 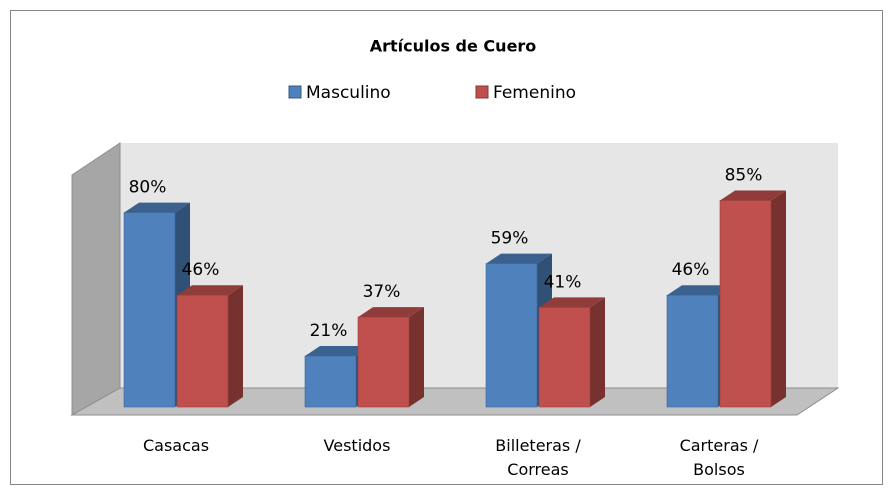 I want to click on value-label: 21%, so click(x=329, y=331).